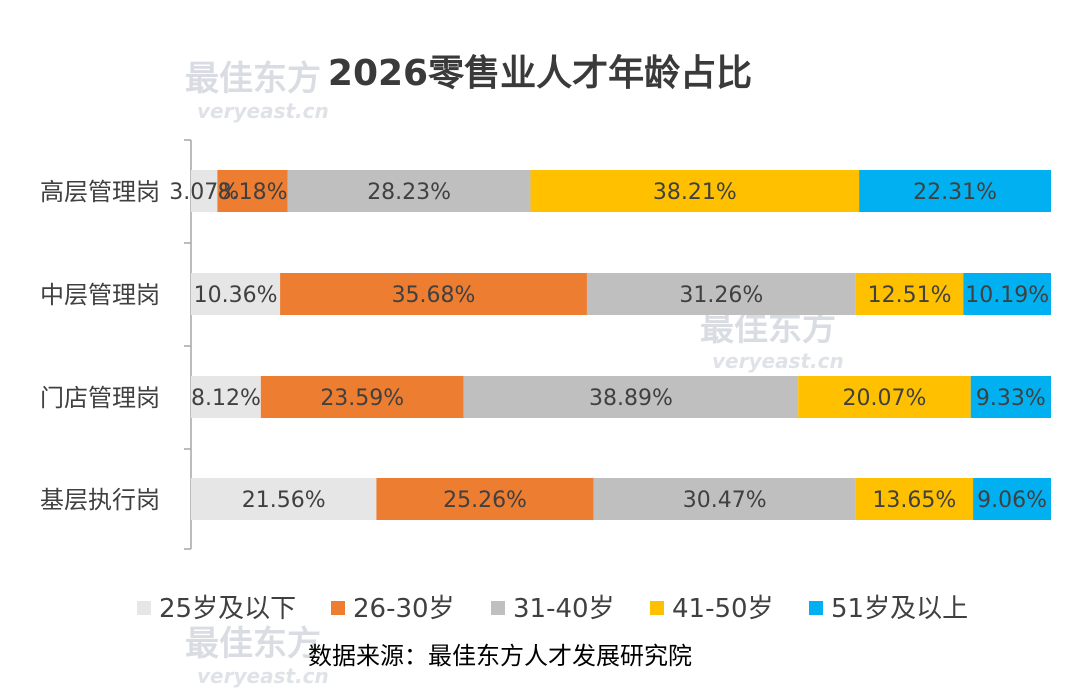  I want to click on data-label: 12.51%, so click(910, 295).